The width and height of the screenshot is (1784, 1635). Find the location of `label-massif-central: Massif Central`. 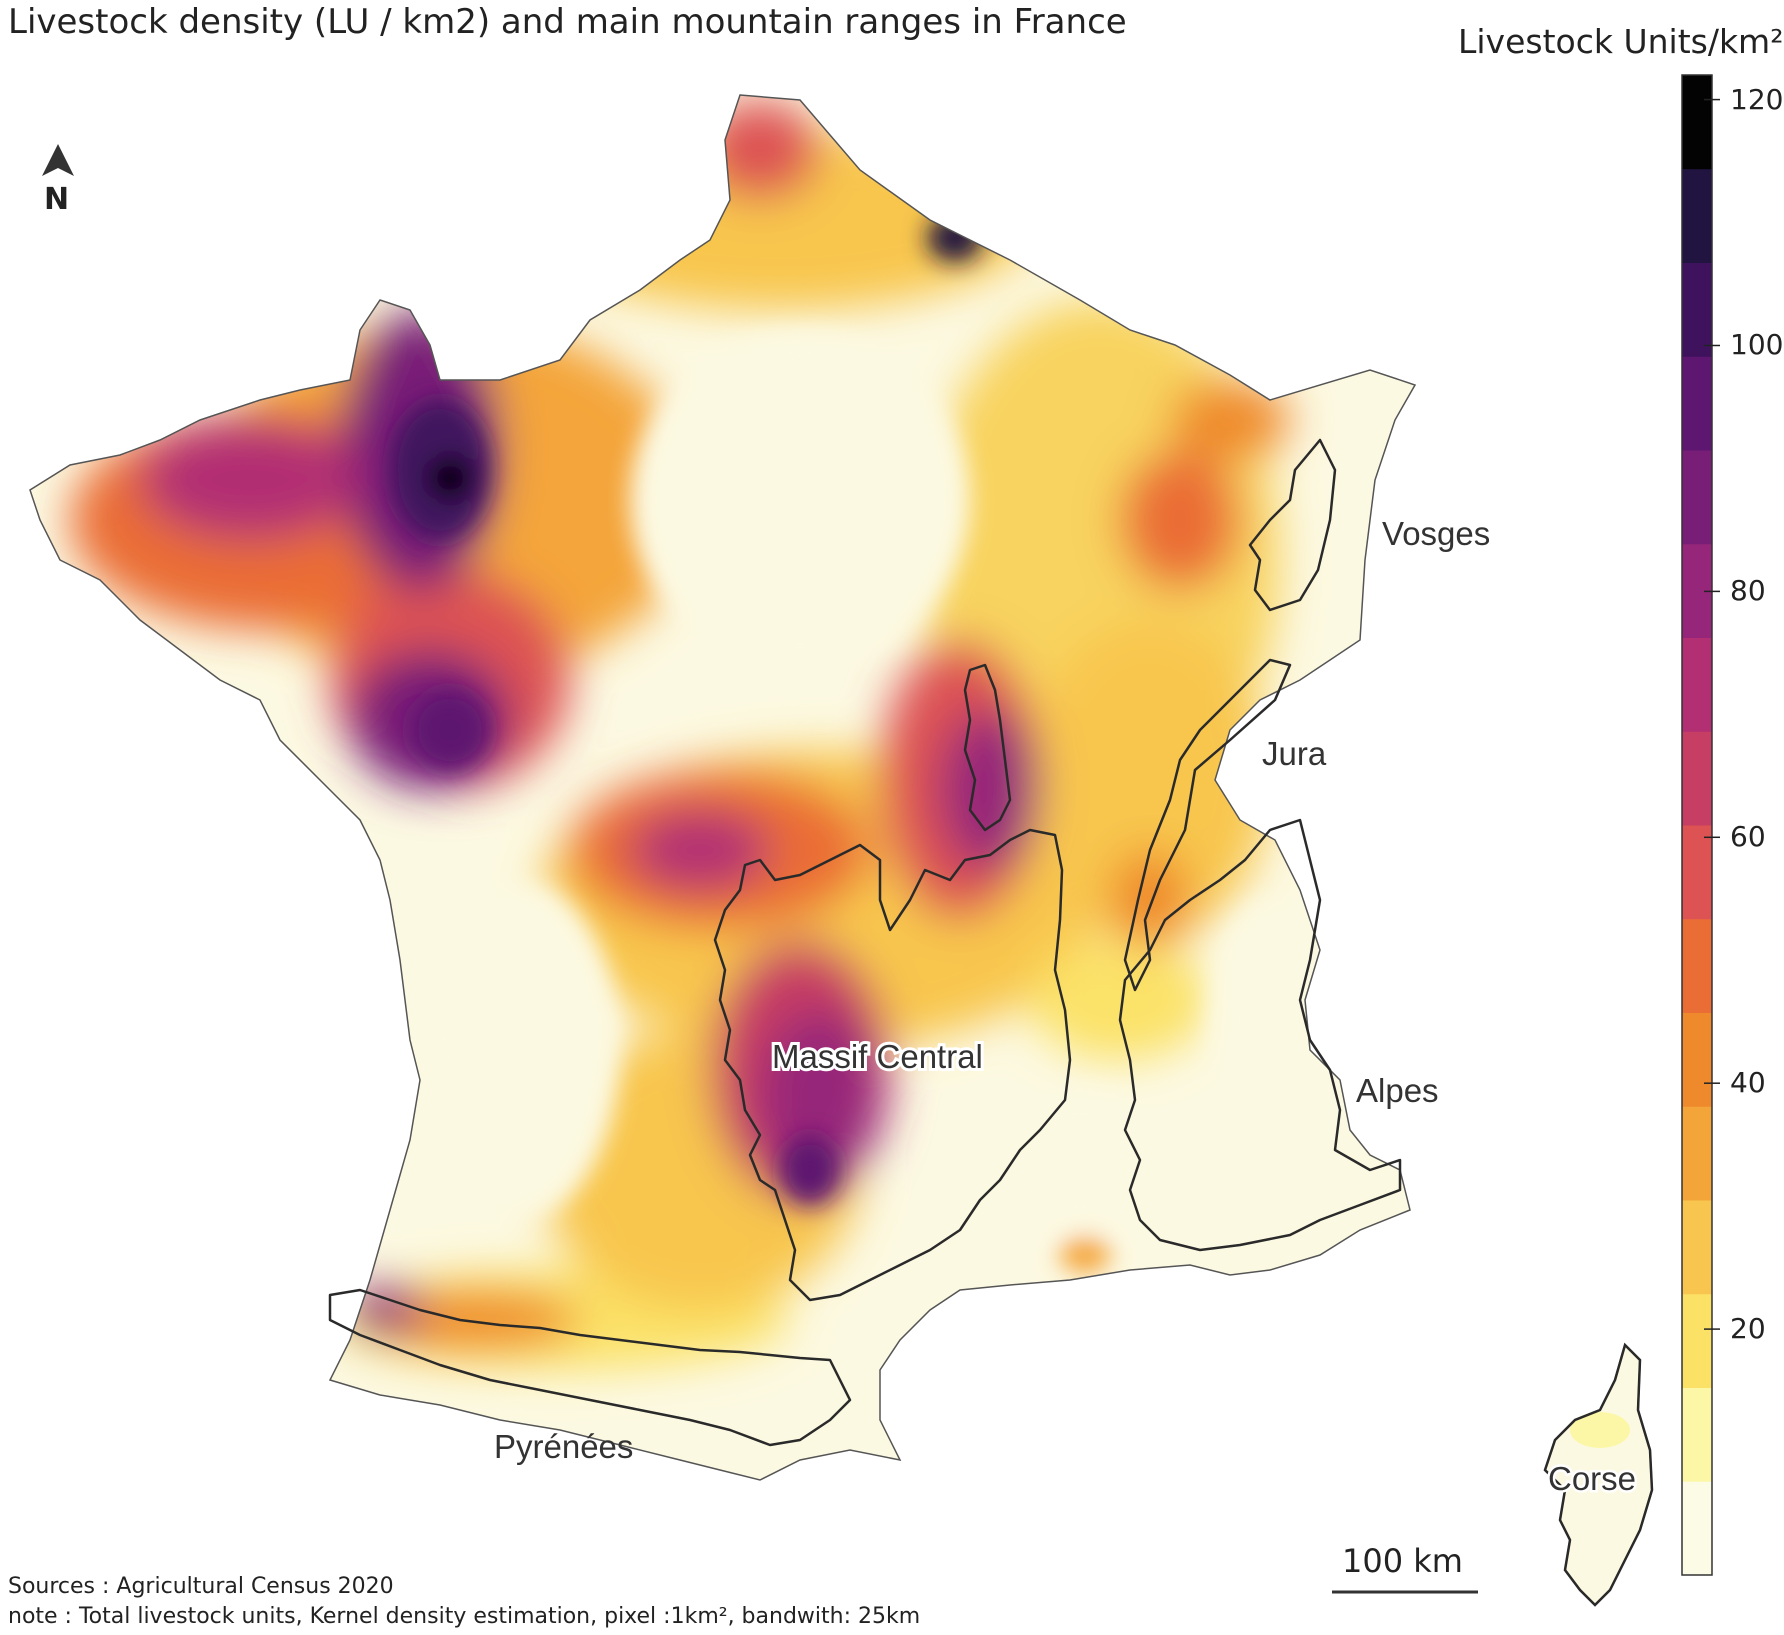

label-massif-central: Massif Central is located at coordinates (877, 1056).